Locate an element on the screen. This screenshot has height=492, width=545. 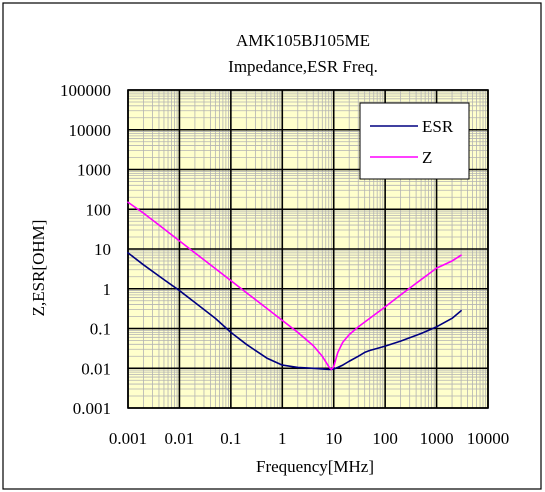
x-tick-label: 1 is located at coordinates (282, 438).